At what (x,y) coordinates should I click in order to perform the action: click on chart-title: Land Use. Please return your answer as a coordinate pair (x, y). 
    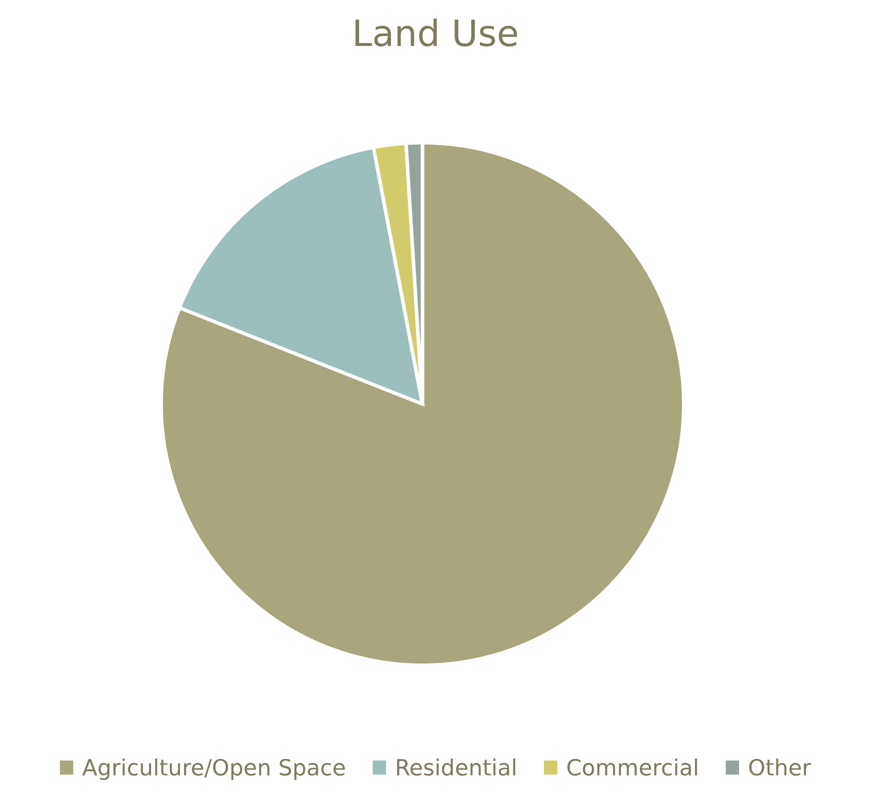
    Looking at the image, I should click on (437, 32).